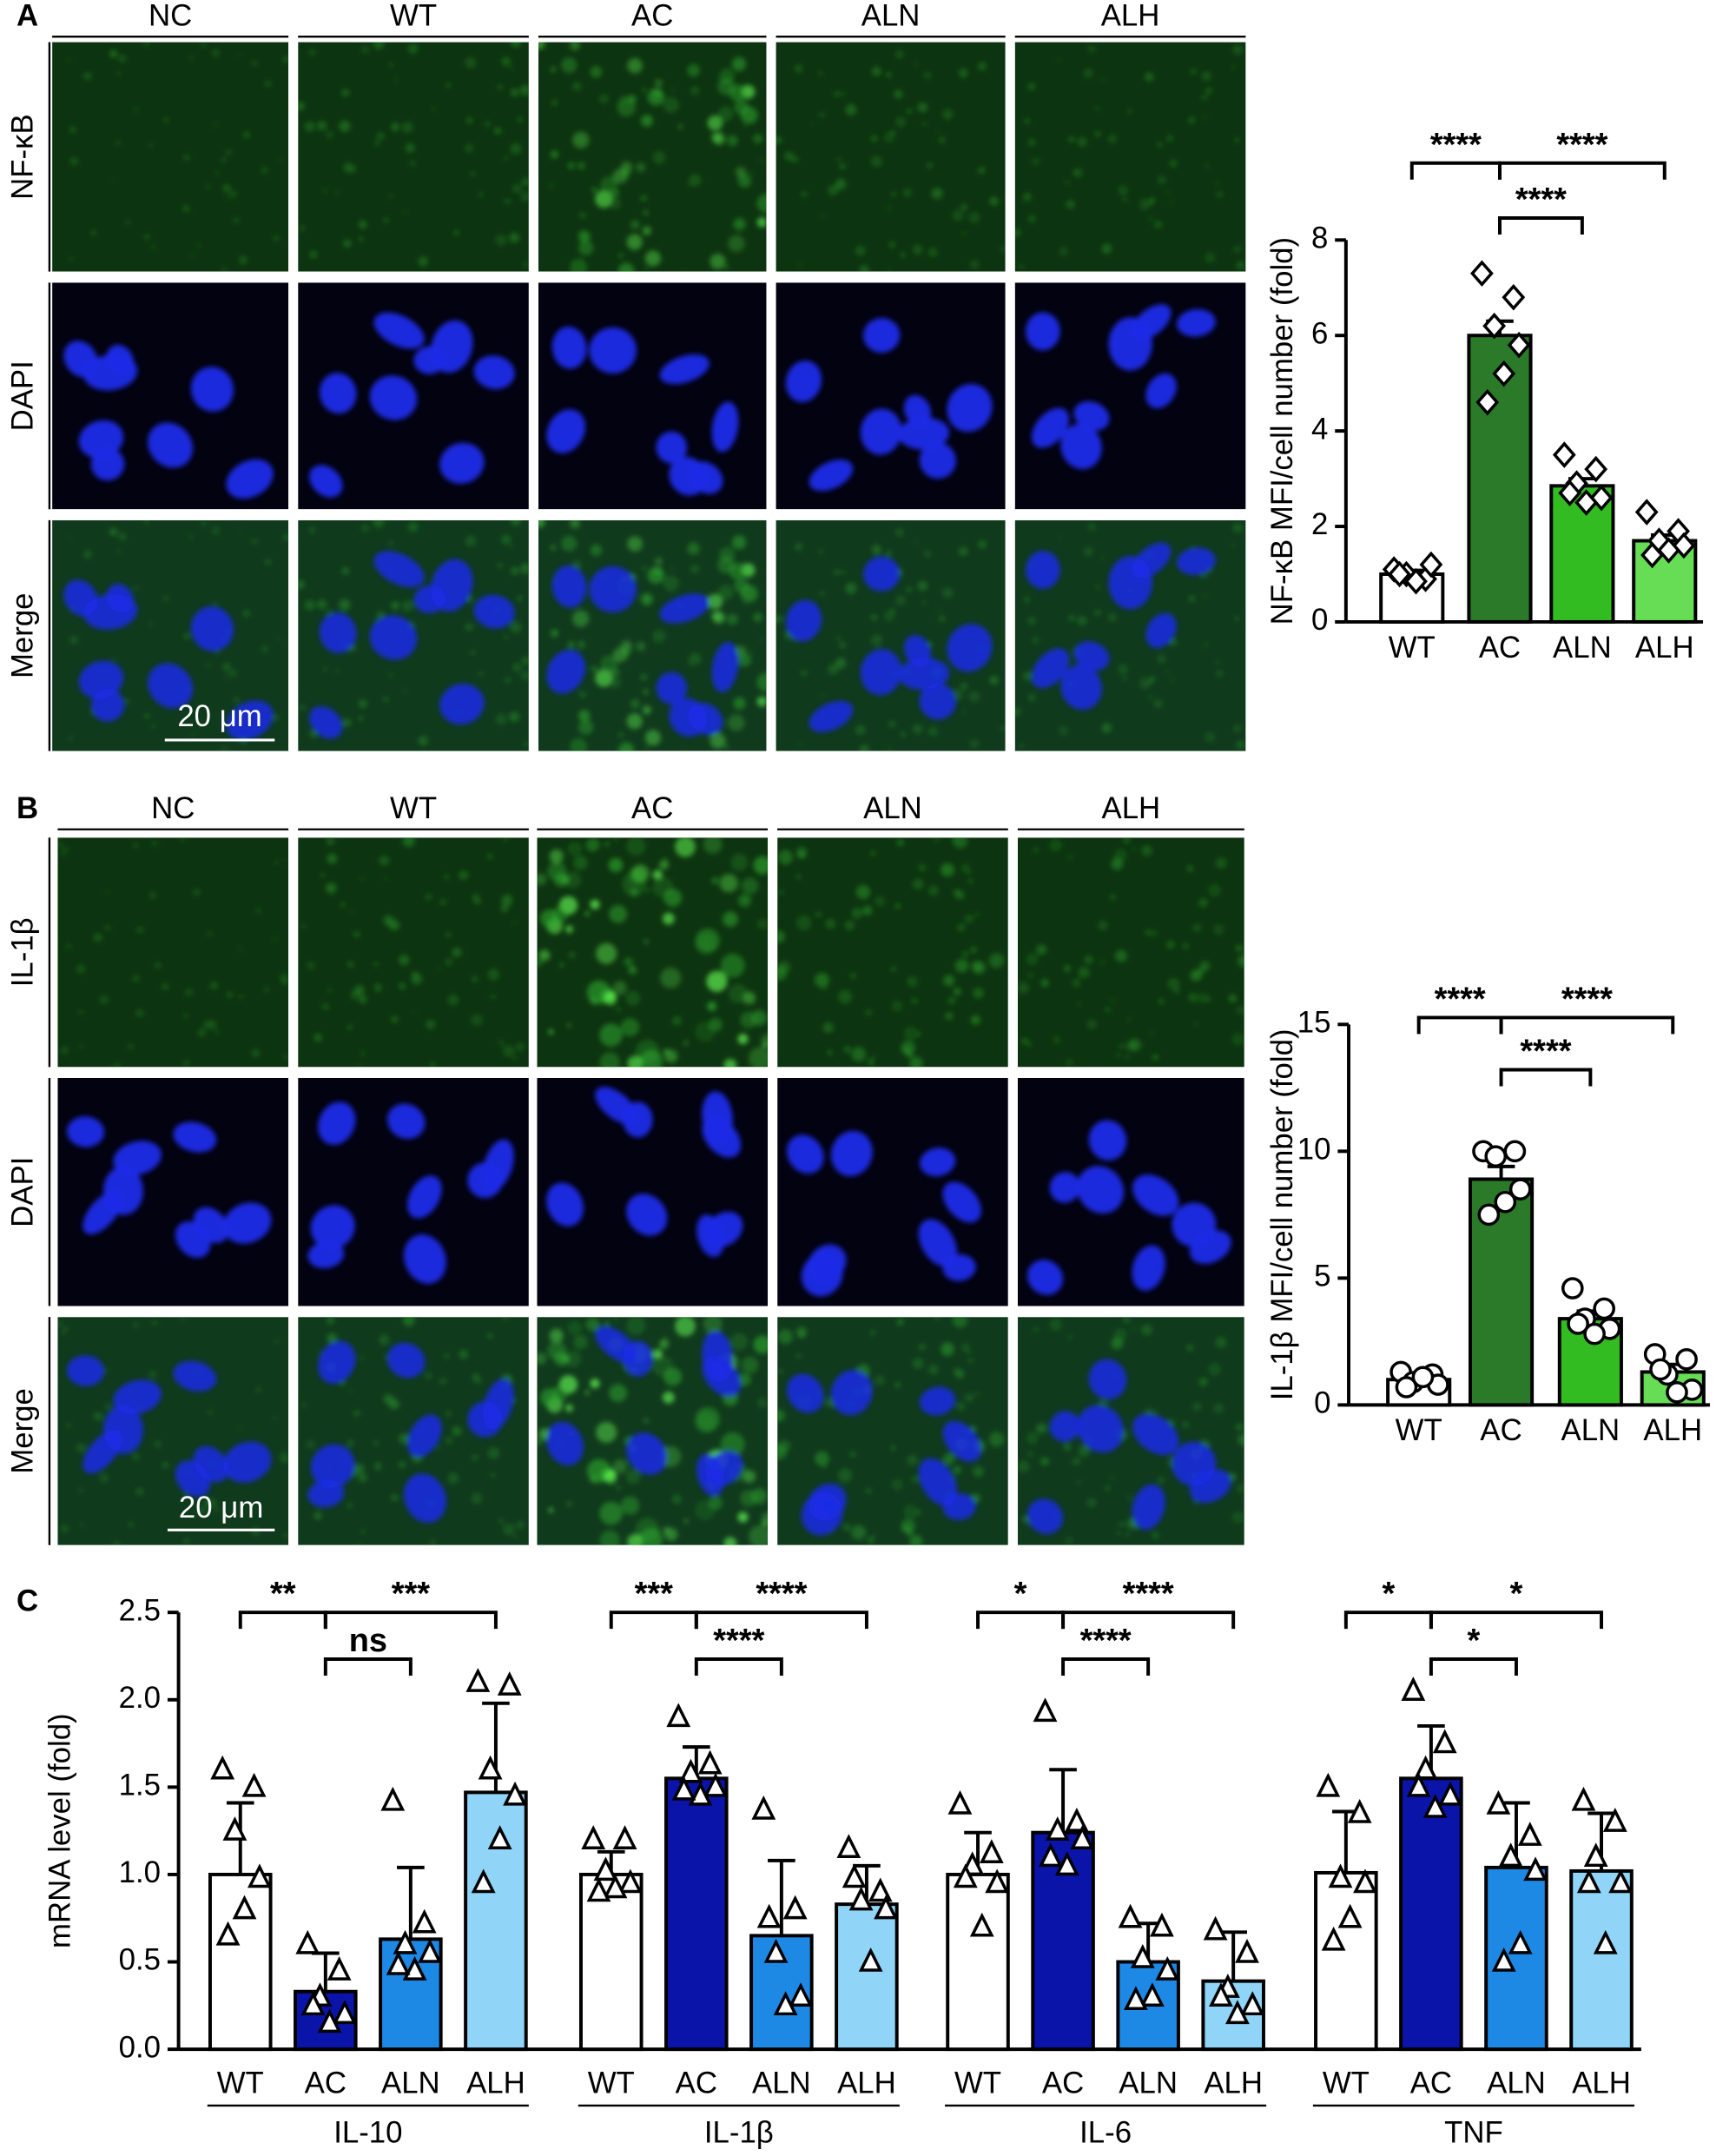 Image resolution: width=1736 pixels, height=2156 pixels. I want to click on x-tick-label: ALN, so click(1148, 2083).